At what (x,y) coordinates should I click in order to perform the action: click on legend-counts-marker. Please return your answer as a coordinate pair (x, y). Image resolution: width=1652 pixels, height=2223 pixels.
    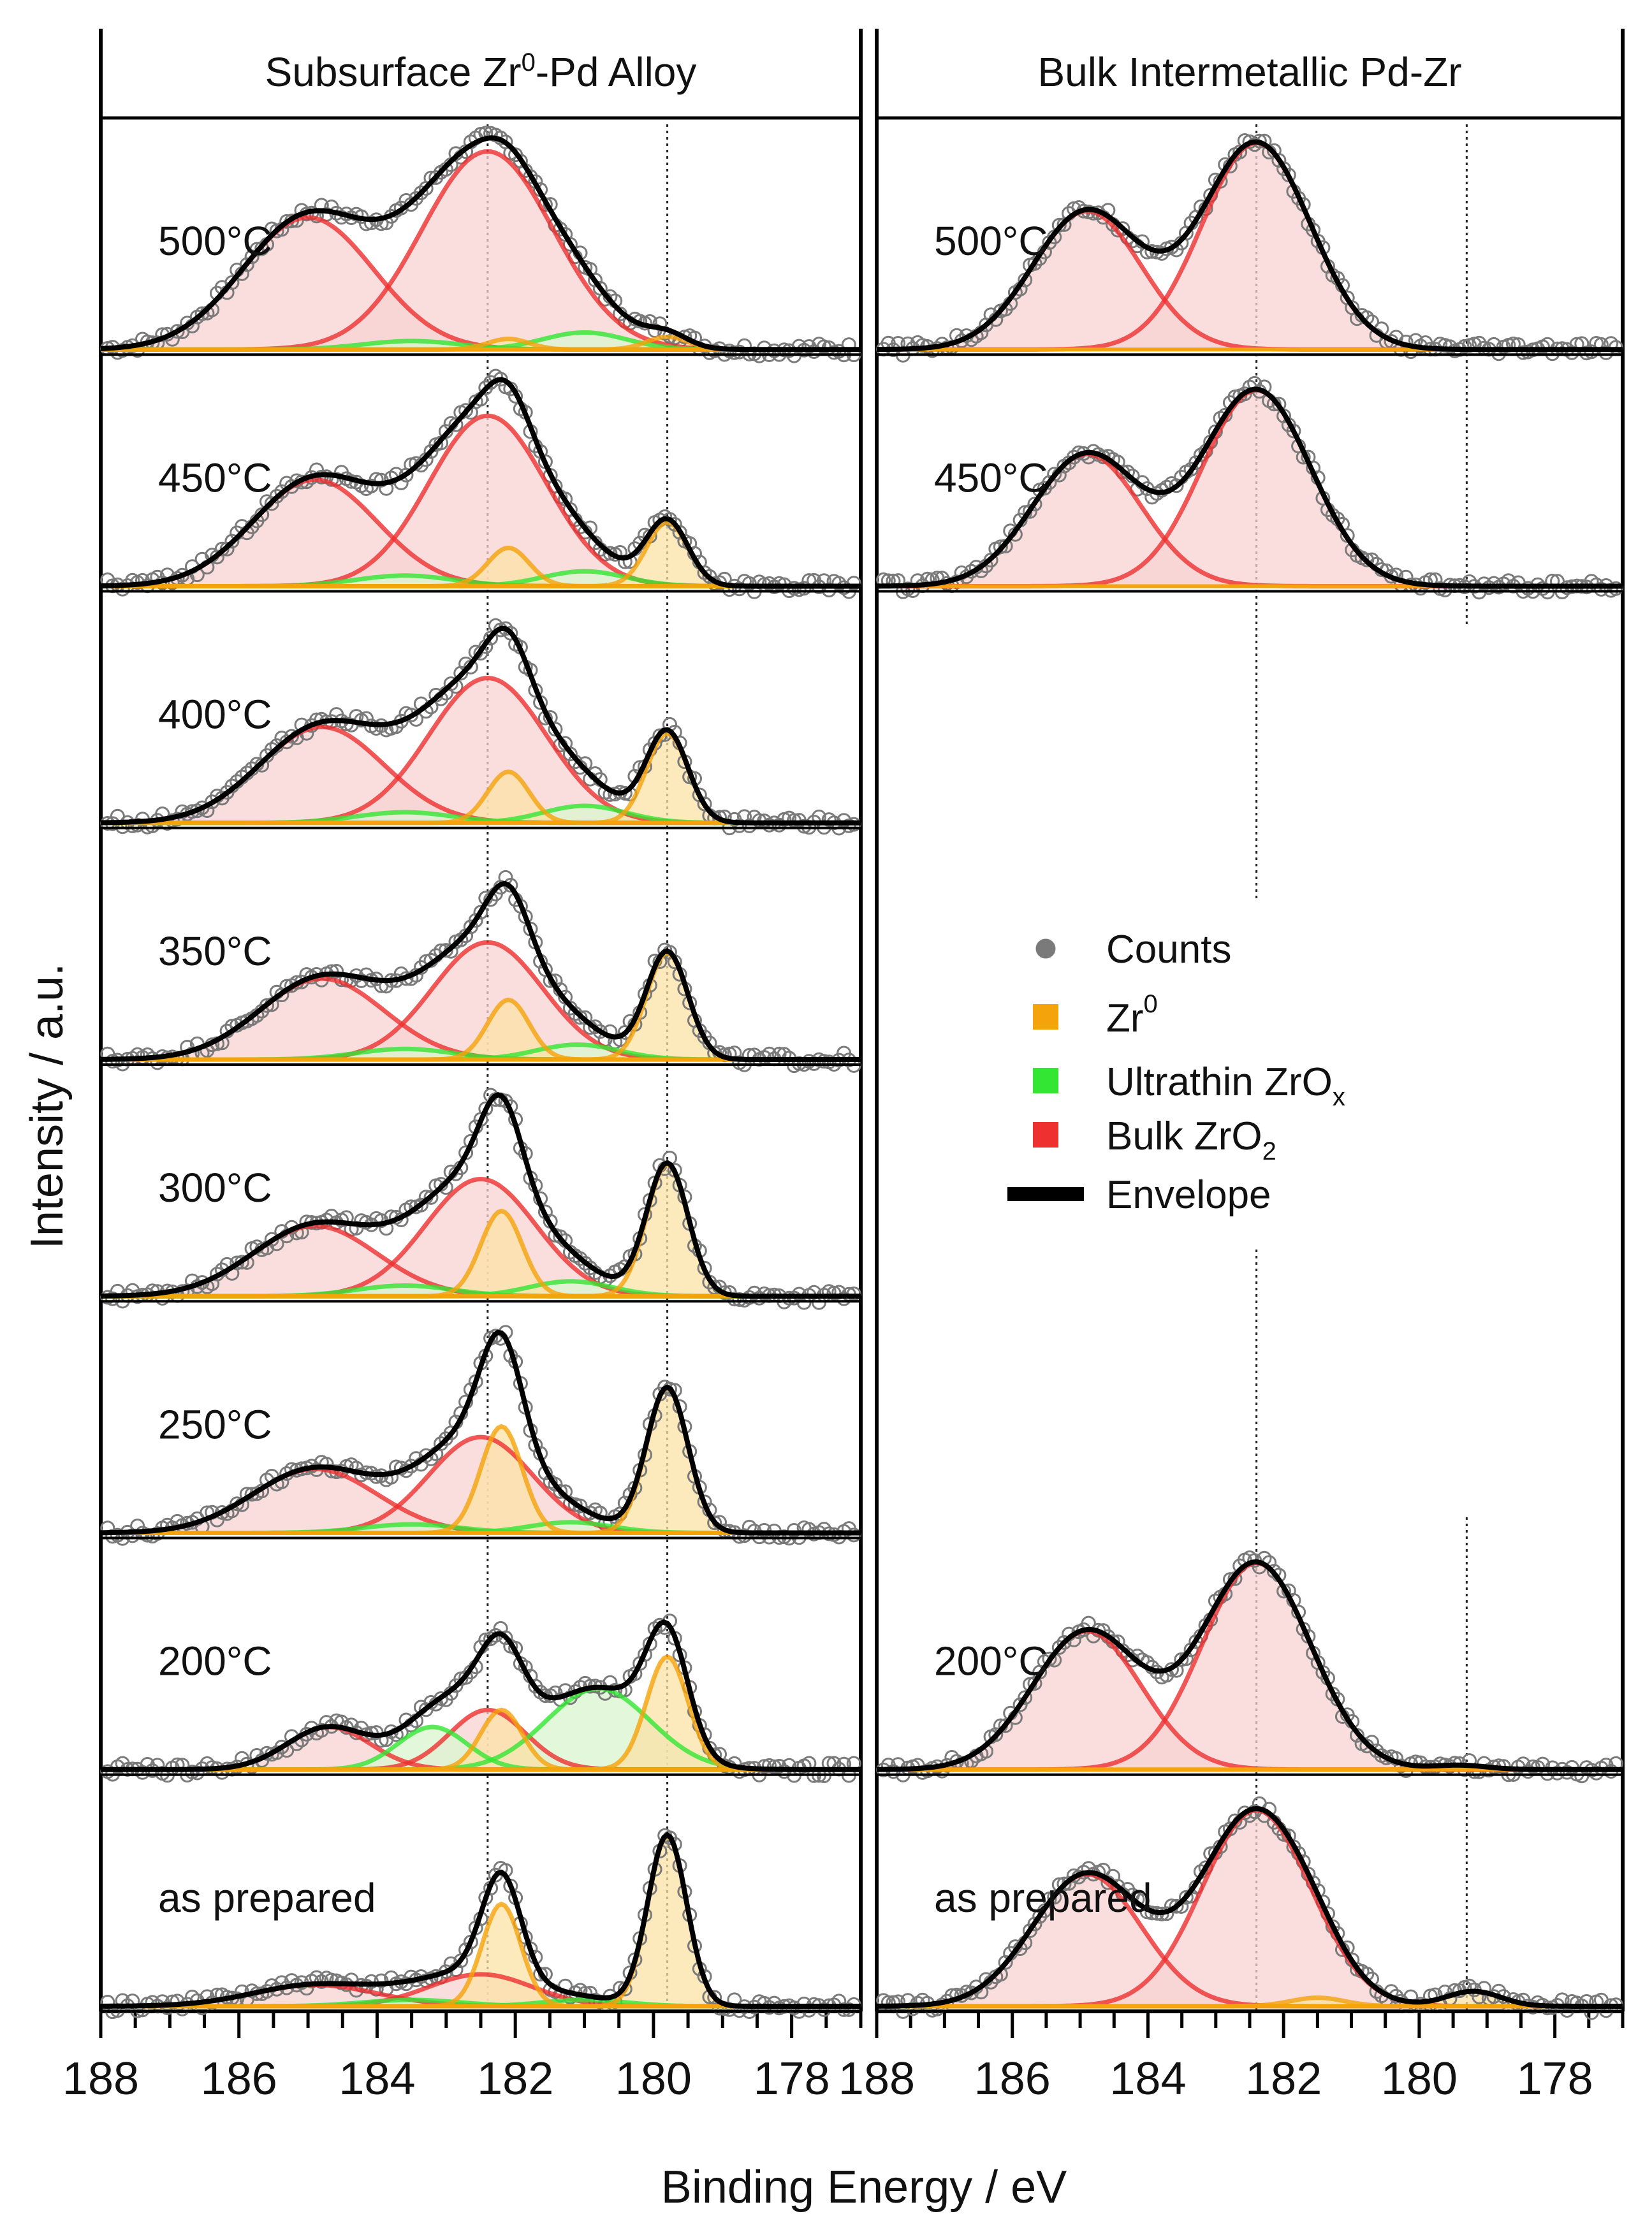
    Looking at the image, I should click on (1046, 949).